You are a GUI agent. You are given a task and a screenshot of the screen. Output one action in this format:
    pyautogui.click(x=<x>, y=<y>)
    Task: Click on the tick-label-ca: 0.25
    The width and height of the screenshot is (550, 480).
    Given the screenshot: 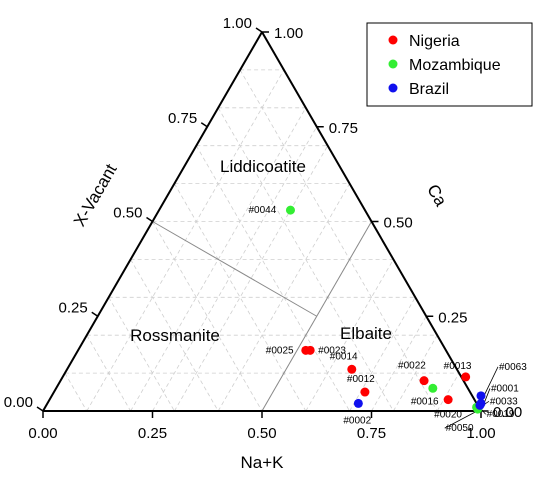 What is the action you would take?
    pyautogui.click(x=452, y=317)
    